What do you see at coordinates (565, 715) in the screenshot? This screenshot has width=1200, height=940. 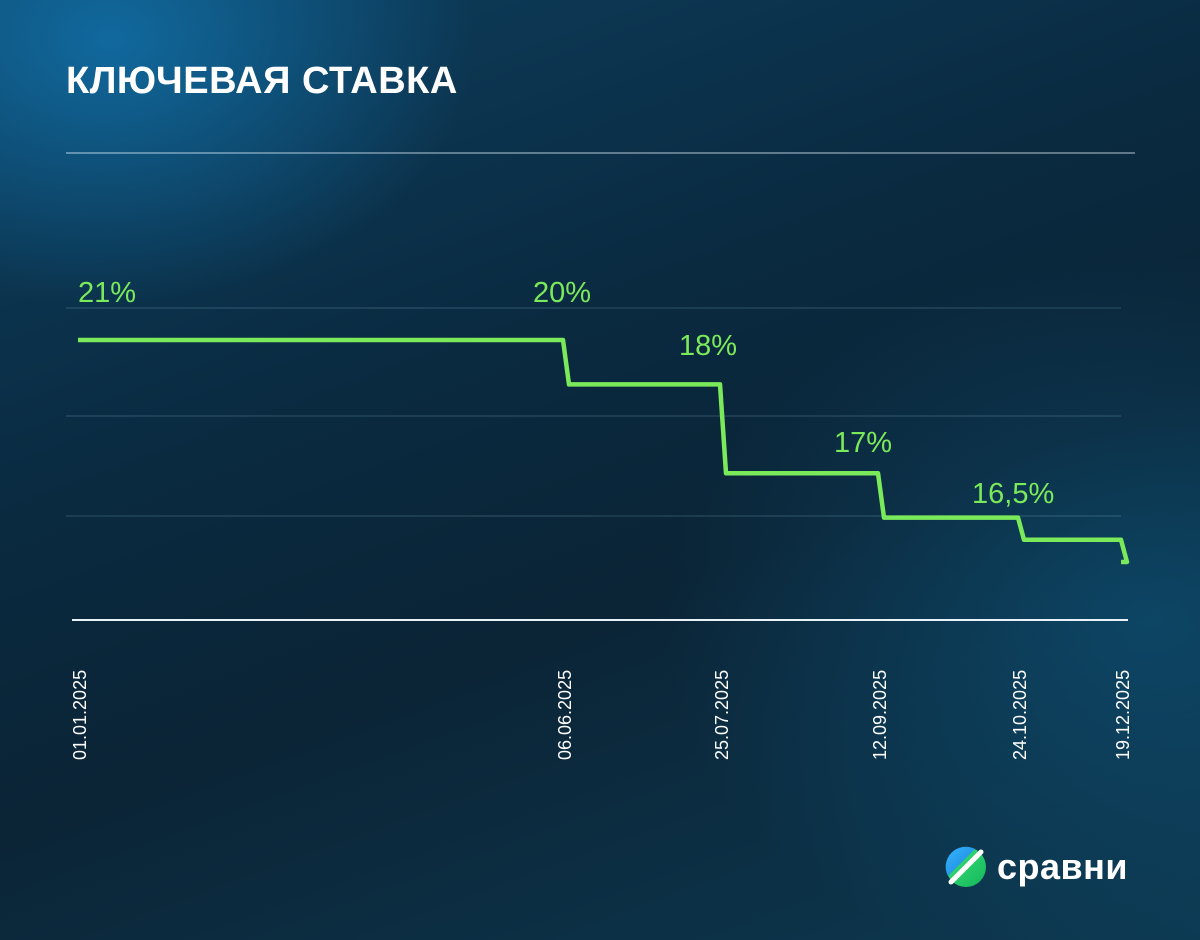 I see `x-tick-label-2: 06.06.2025` at bounding box center [565, 715].